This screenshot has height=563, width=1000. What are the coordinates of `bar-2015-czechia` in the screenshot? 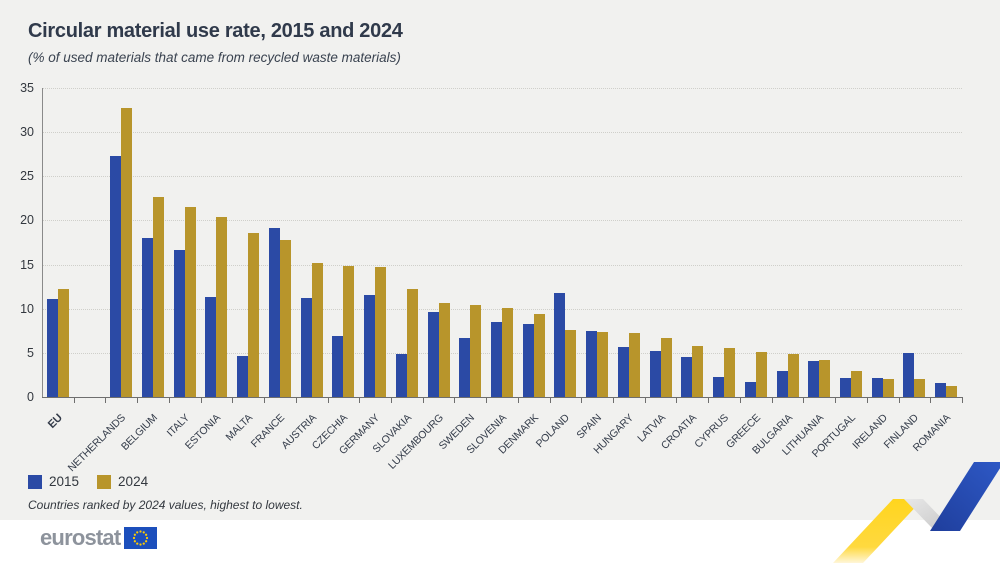 It's located at (337, 366).